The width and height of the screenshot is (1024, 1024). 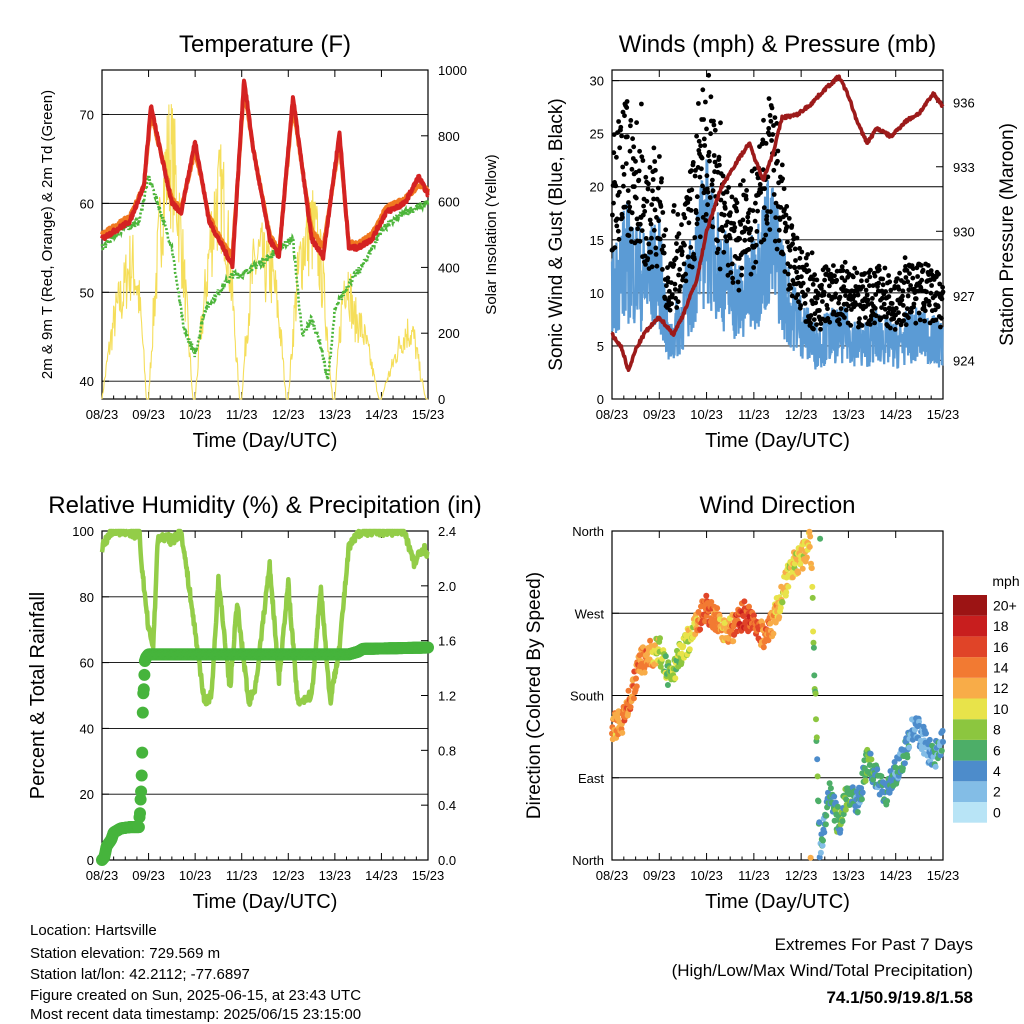 I want to click on temp-x-axis-label: Time (Day/UTC), so click(x=265, y=441).